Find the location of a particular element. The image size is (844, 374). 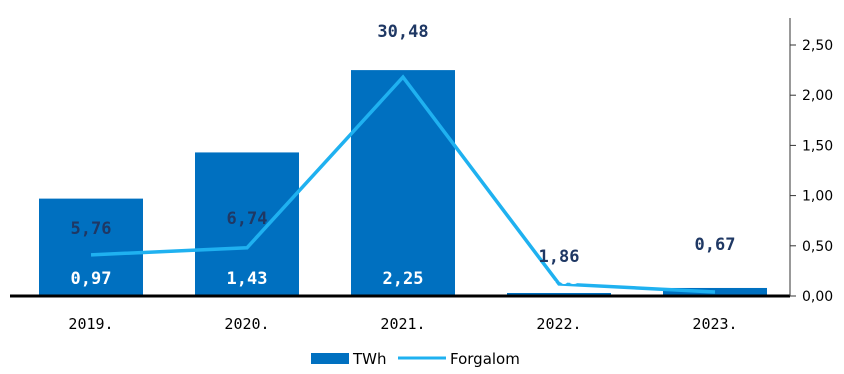

y-tick-label: 2,50 is located at coordinates (817, 46).